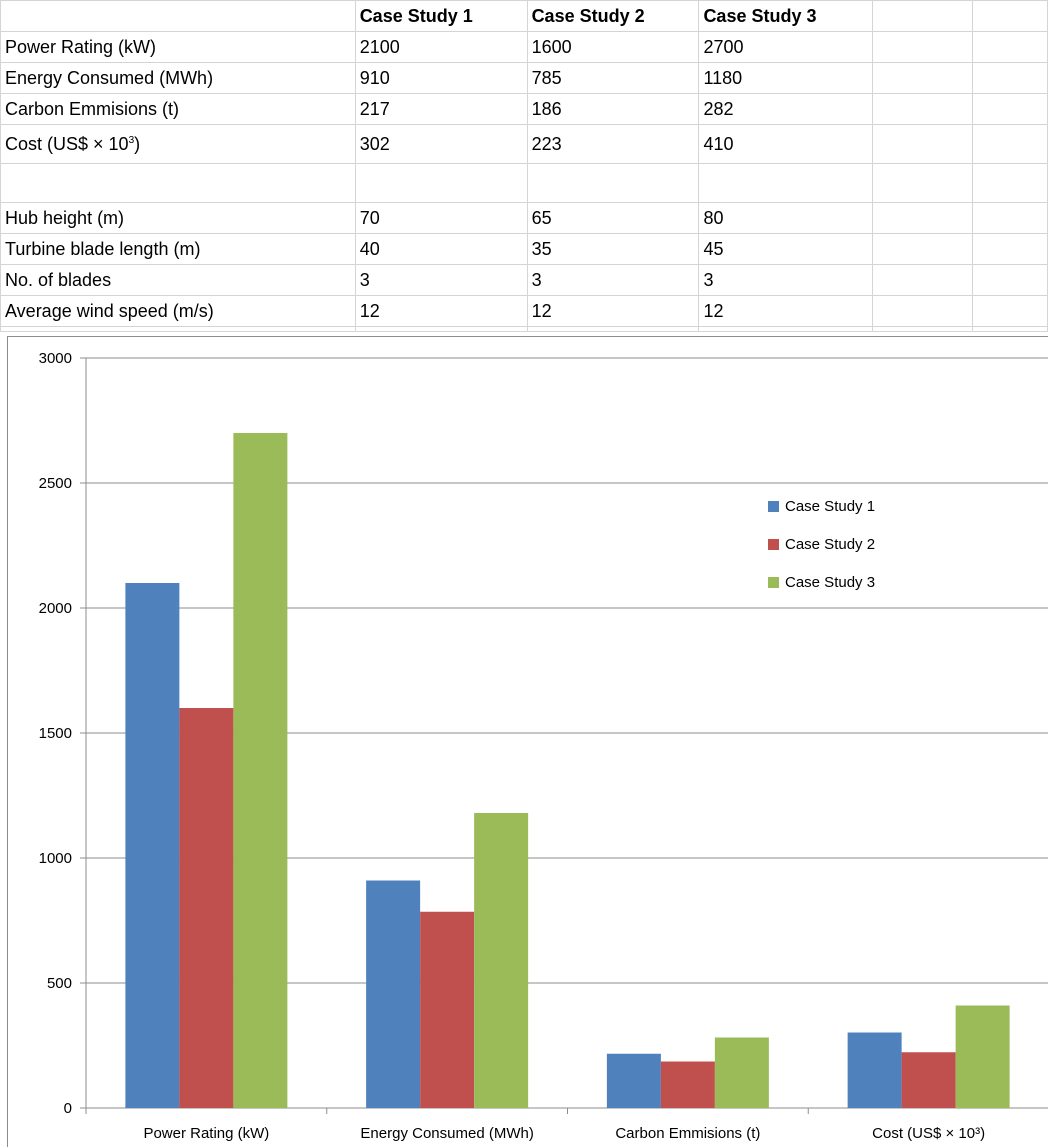  I want to click on column-header: Case Study 3, so click(786, 16).